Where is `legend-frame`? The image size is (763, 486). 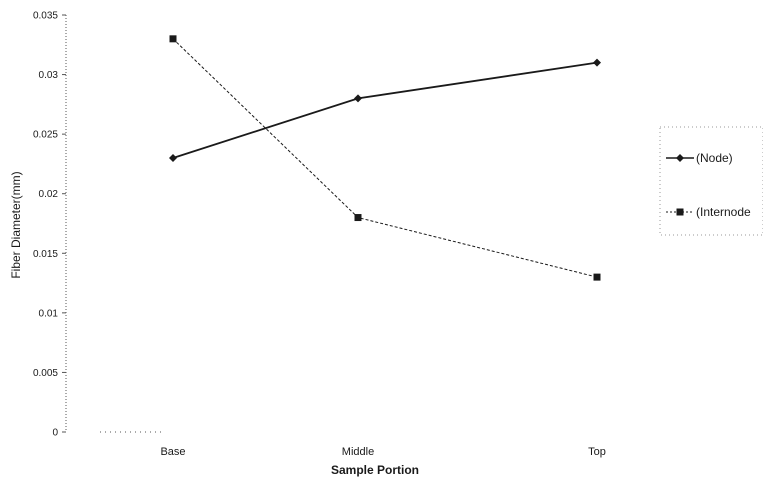
legend-frame is located at coordinates (711, 181).